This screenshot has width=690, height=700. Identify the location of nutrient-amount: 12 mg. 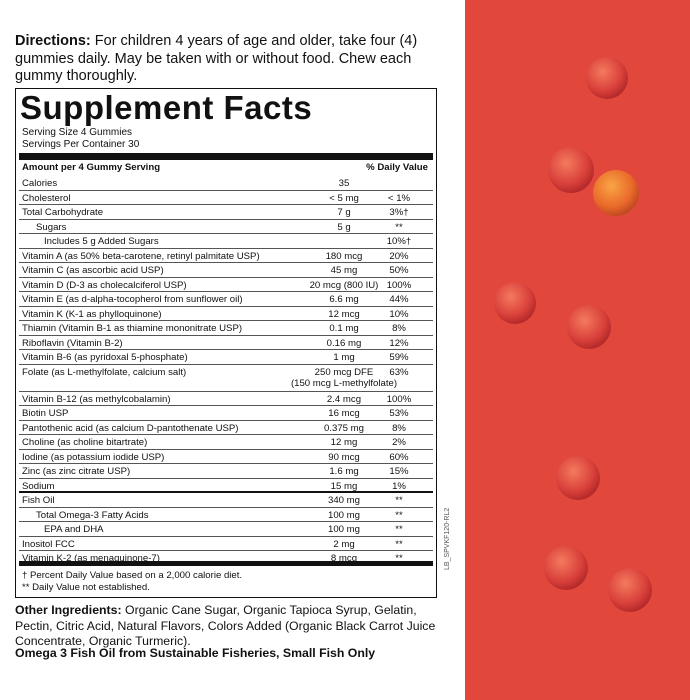
(344, 443).